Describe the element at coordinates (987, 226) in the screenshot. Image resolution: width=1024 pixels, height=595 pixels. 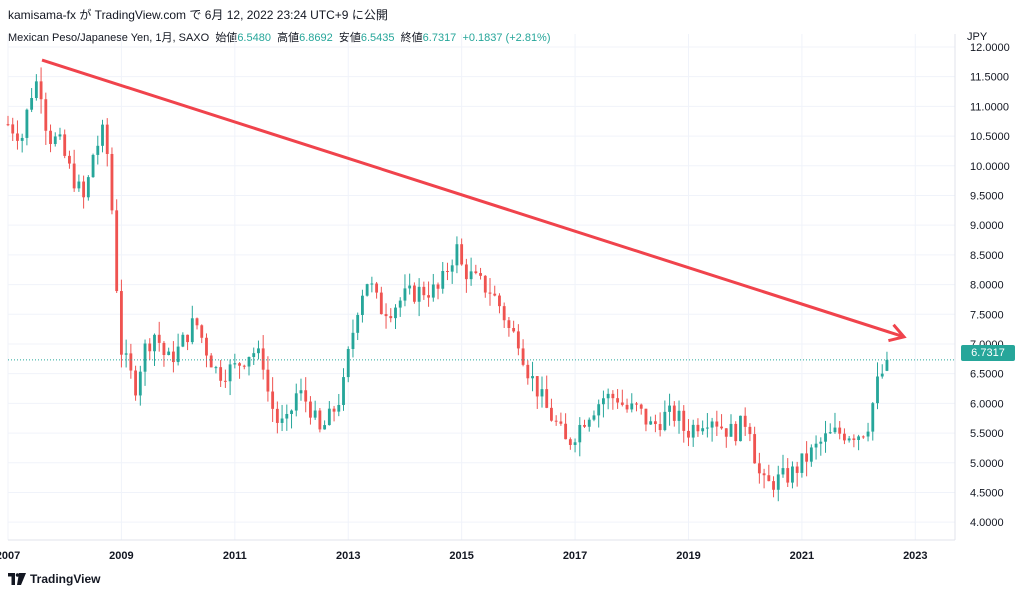
I see `y-tick-label: 9.0000` at that location.